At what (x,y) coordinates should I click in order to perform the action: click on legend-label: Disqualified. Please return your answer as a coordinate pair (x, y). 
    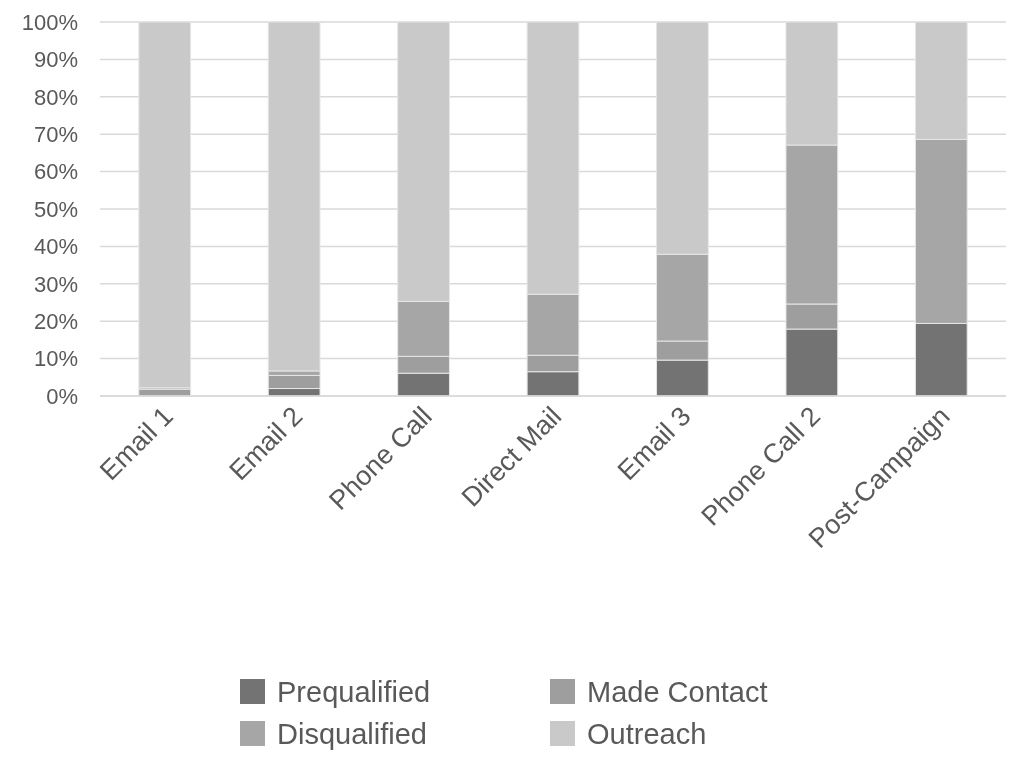
    Looking at the image, I should click on (352, 734).